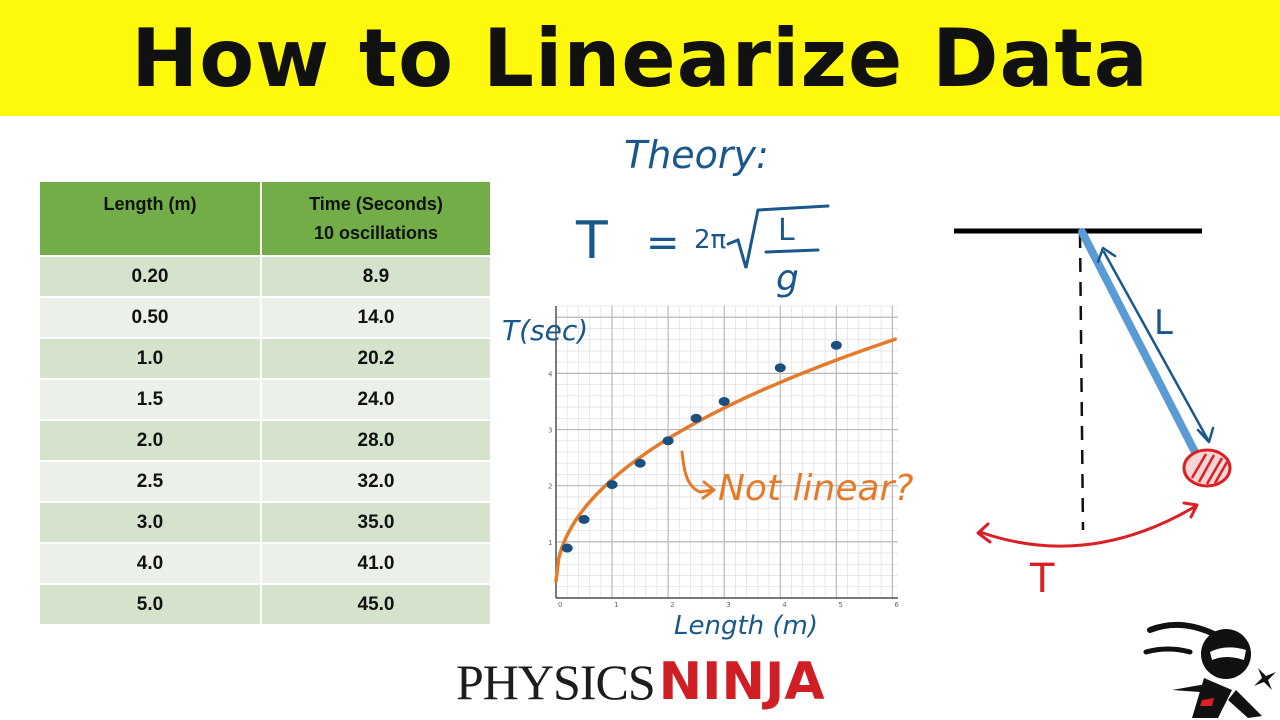 This screenshot has width=1280, height=720. Describe the element at coordinates (375, 563) in the screenshot. I see `time-cell: 41.0` at that location.